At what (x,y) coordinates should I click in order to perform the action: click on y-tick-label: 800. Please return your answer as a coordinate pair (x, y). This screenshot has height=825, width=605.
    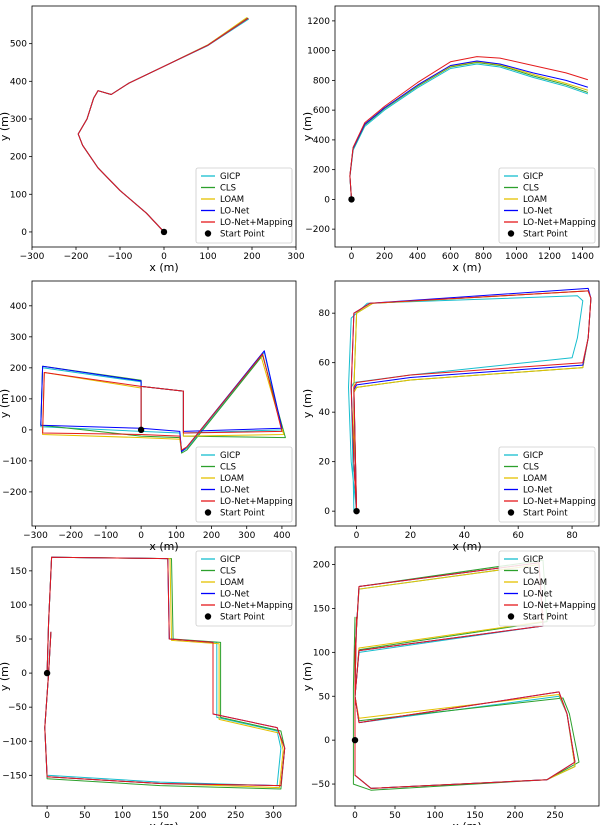
    Looking at the image, I should click on (321, 81).